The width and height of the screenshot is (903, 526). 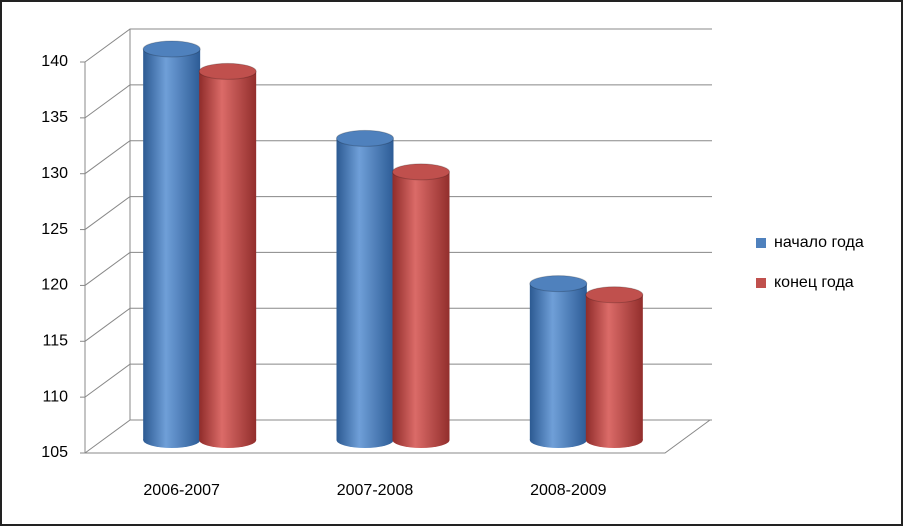 What do you see at coordinates (814, 282) in the screenshot?
I see `legend-label: конец года` at bounding box center [814, 282].